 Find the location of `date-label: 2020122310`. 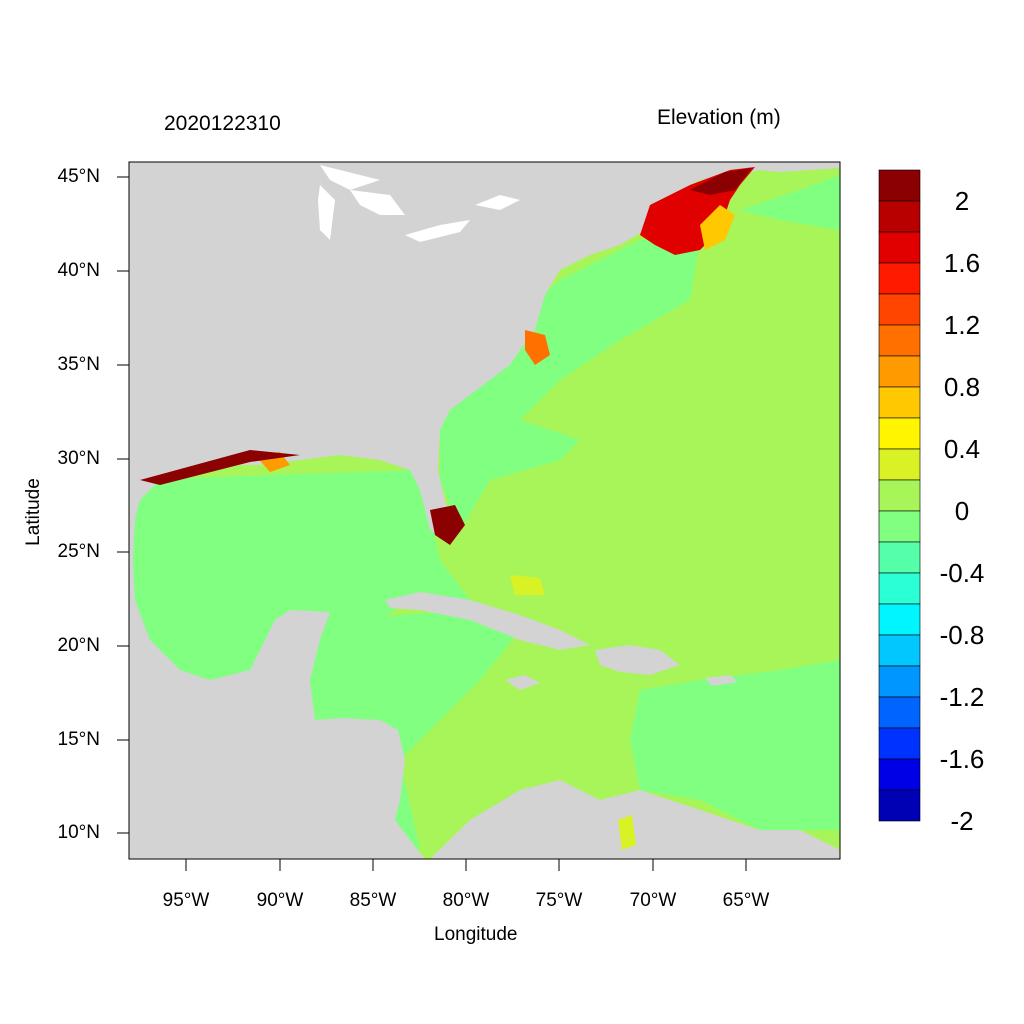

date-label: 2020122310 is located at coordinates (222, 123).